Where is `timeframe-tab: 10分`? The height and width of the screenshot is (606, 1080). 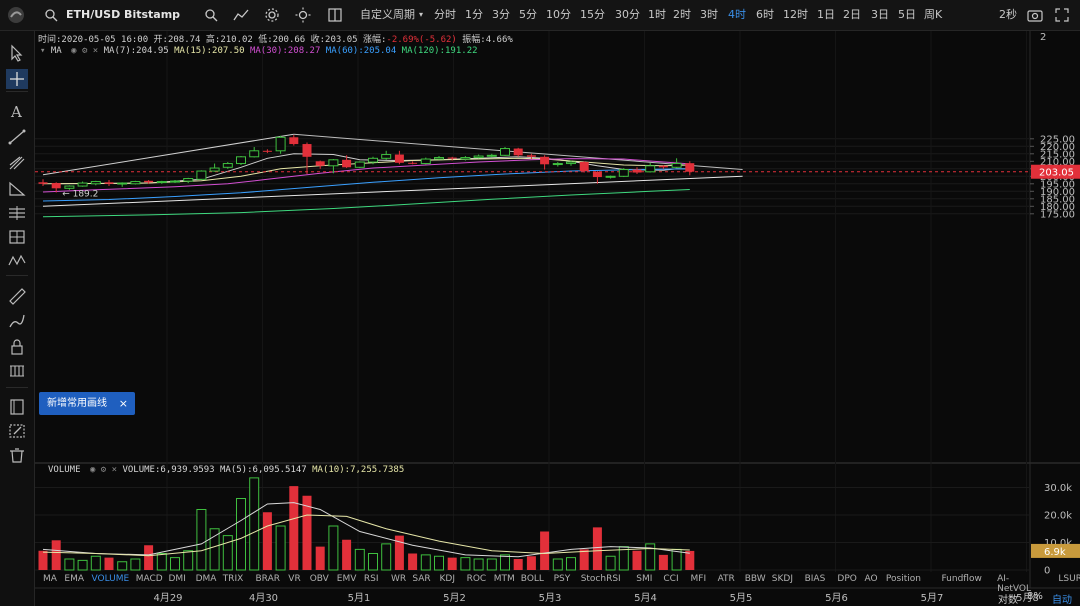 timeframe-tab: 10分 is located at coordinates (558, 14).